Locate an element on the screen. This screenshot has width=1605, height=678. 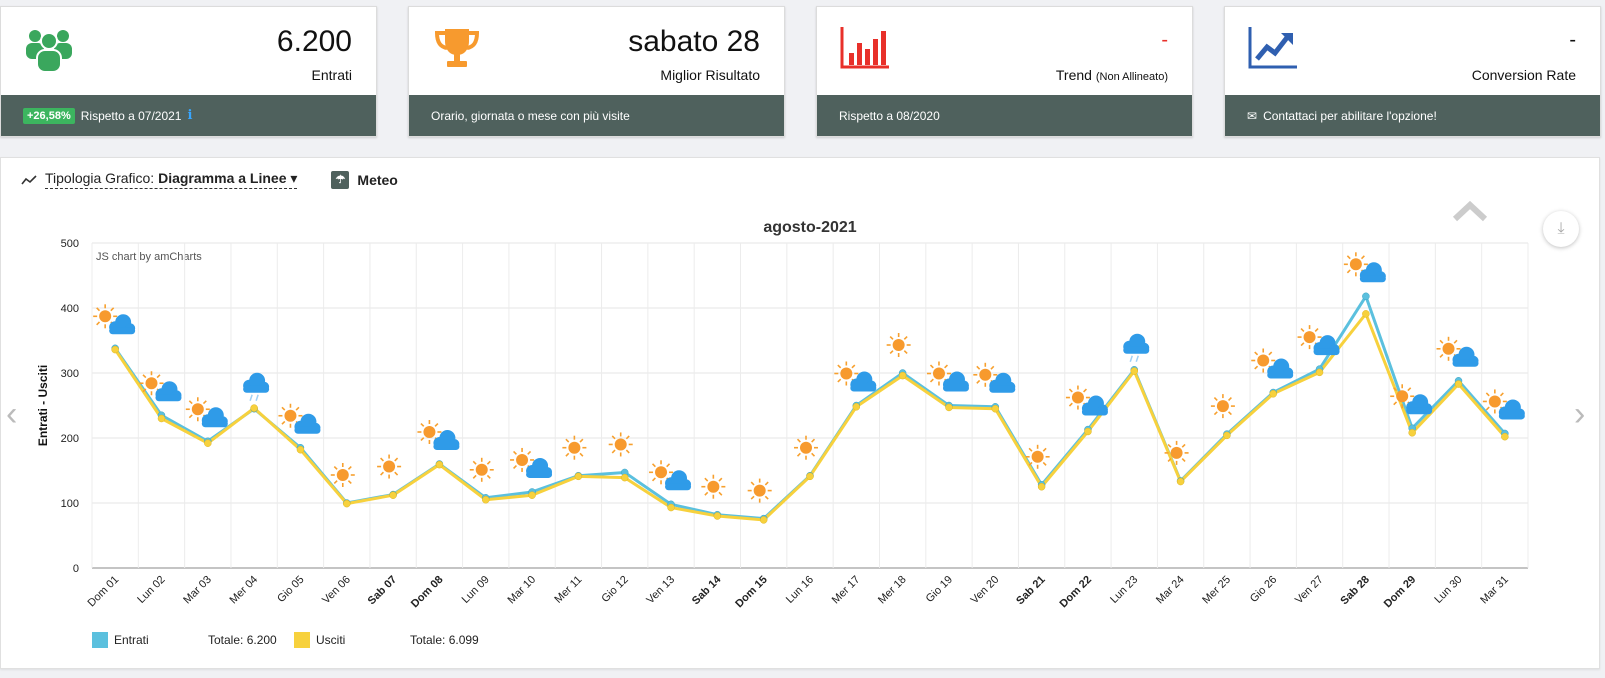
x-tick-label: Mar 24 is located at coordinates (1170, 590).